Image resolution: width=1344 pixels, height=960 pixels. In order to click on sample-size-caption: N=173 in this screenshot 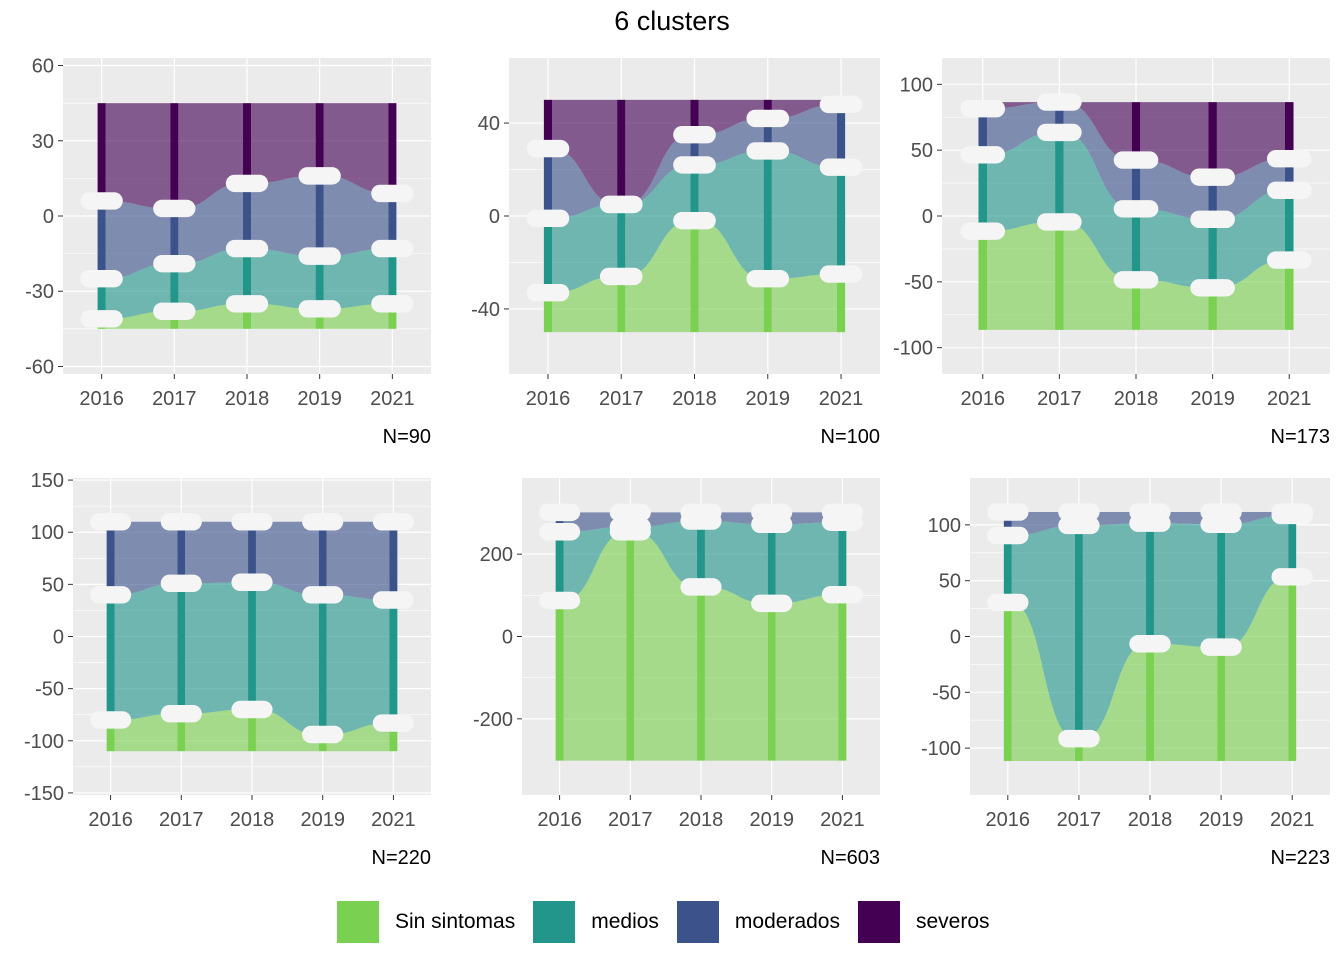, I will do `click(1301, 437)`.